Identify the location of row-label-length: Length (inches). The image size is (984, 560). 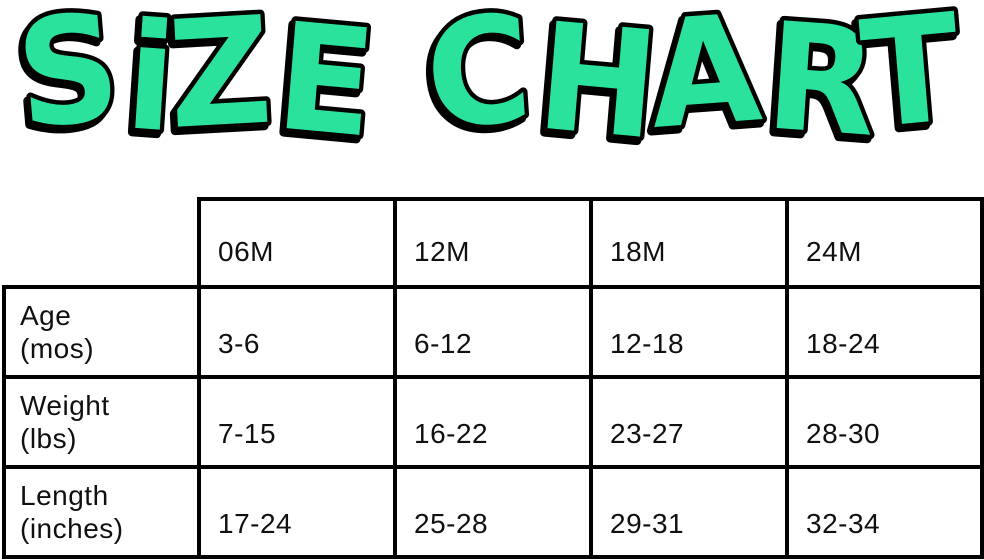
(101, 512).